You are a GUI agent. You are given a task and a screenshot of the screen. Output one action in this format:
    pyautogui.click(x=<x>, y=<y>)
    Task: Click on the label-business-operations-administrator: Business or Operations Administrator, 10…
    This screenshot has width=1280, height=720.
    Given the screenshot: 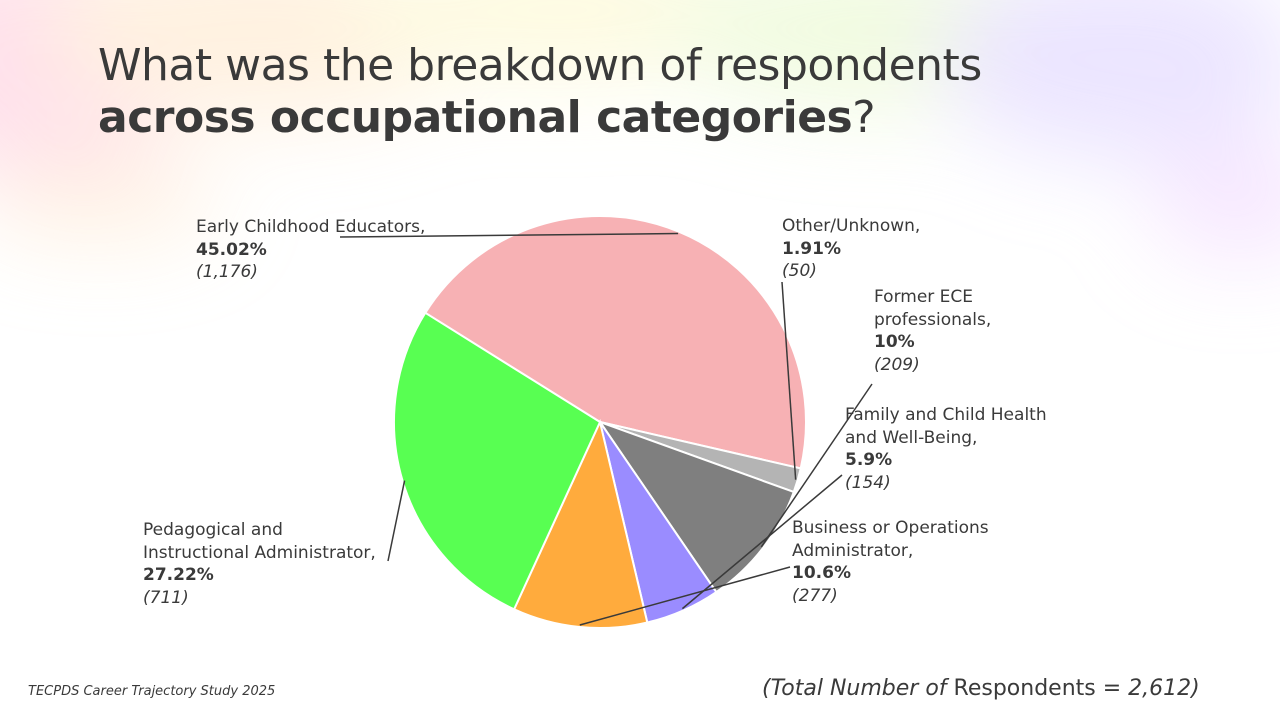 What is the action you would take?
    pyautogui.click(x=899, y=562)
    